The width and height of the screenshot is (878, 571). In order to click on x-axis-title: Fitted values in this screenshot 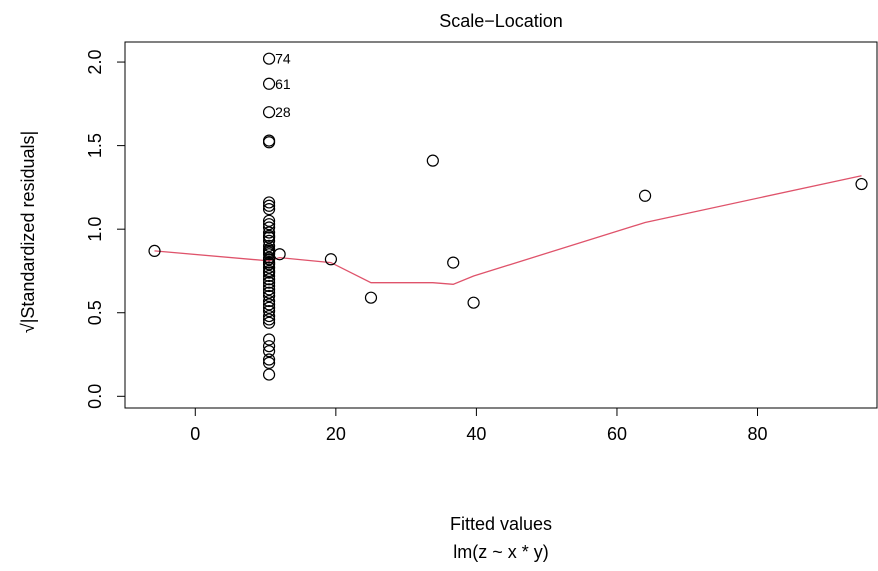, I will do `click(501, 524)`.